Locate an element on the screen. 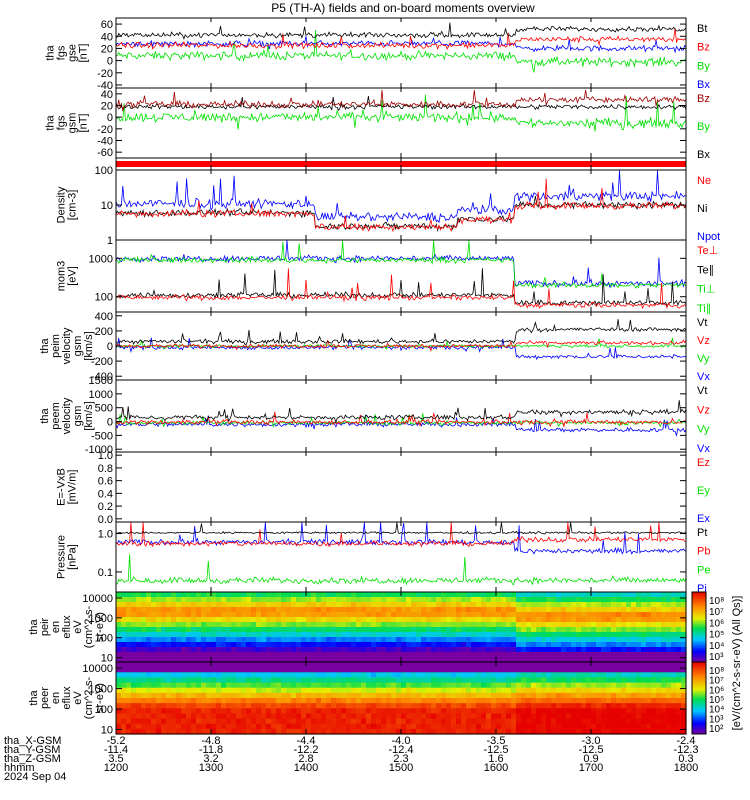 The image size is (750, 800). colorbar-tick-label: 10⁸ is located at coordinates (716, 671).